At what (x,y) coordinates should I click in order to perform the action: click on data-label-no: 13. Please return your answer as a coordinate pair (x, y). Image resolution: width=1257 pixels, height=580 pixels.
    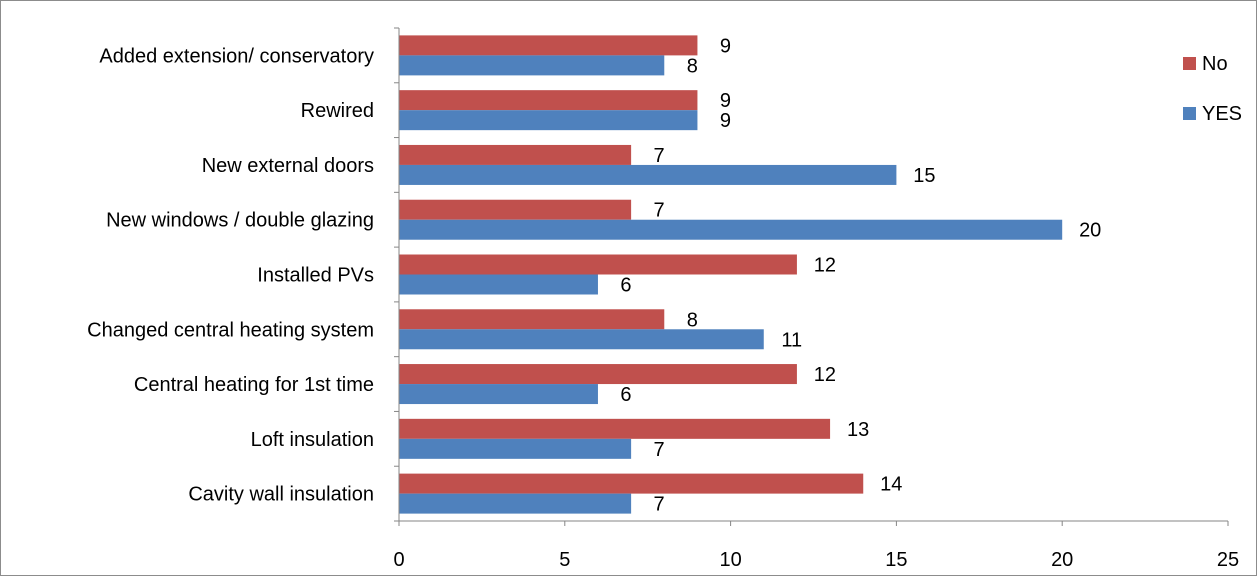
    Looking at the image, I should click on (858, 430).